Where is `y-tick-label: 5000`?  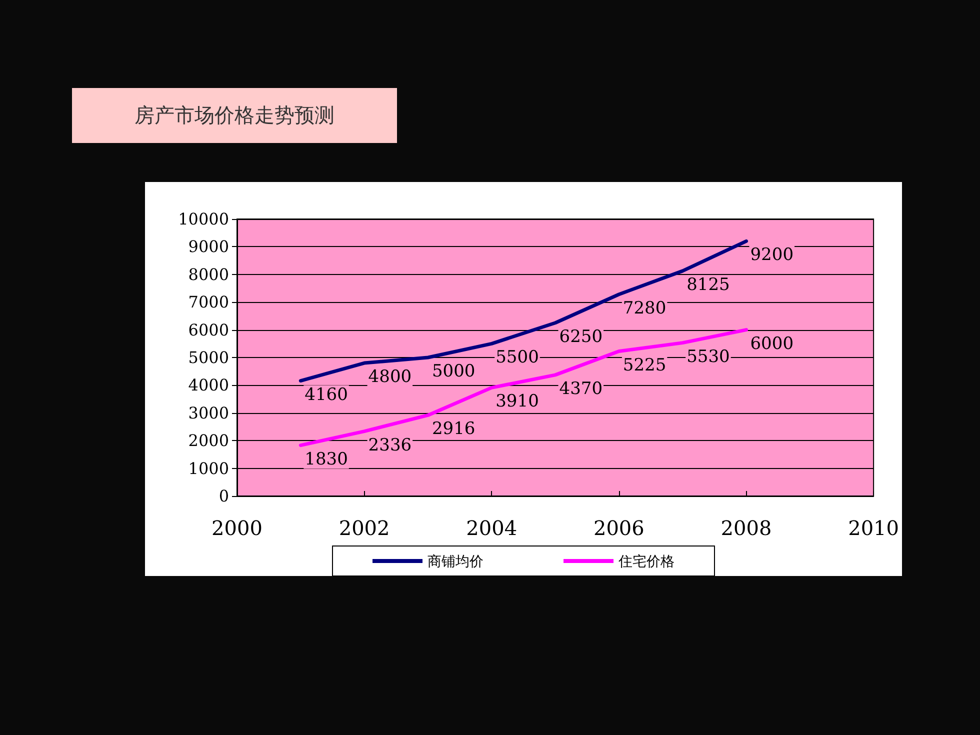
y-tick-label: 5000 is located at coordinates (208, 357).